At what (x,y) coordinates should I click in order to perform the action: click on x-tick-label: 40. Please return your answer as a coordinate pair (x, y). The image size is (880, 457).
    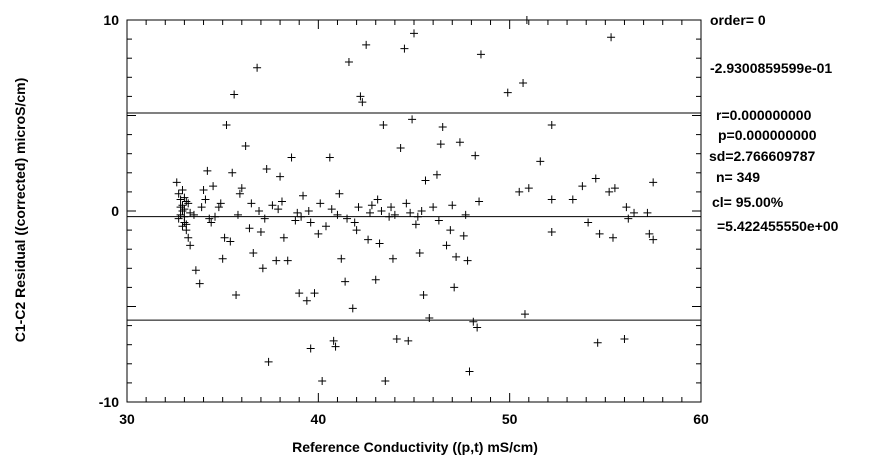
    Looking at the image, I should click on (319, 419).